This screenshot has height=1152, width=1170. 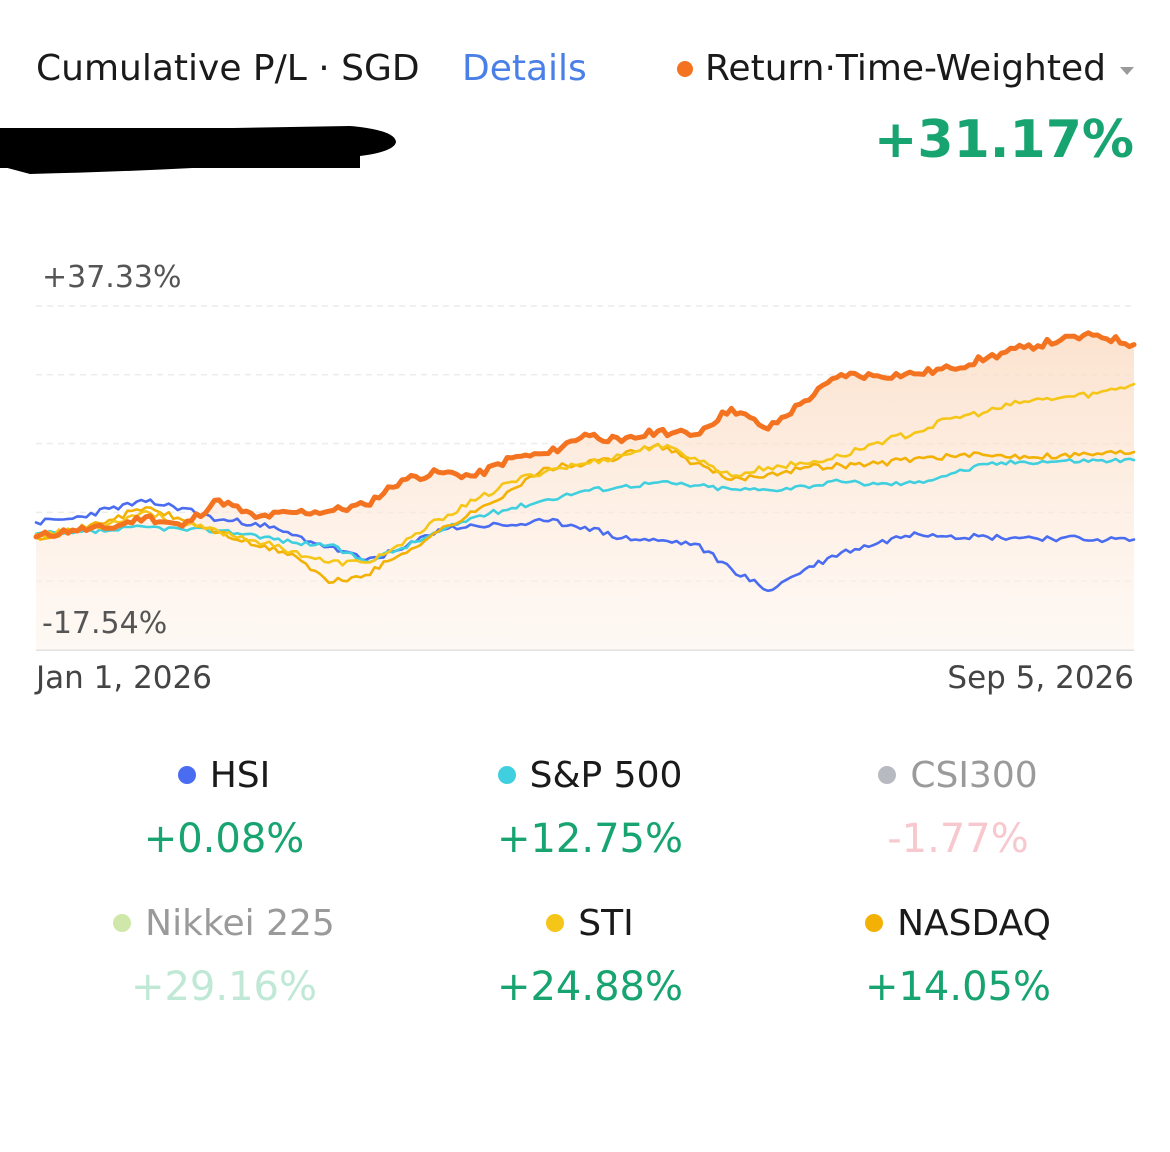 What do you see at coordinates (224, 839) in the screenshot?
I see `benchmark-return: +0.08%` at bounding box center [224, 839].